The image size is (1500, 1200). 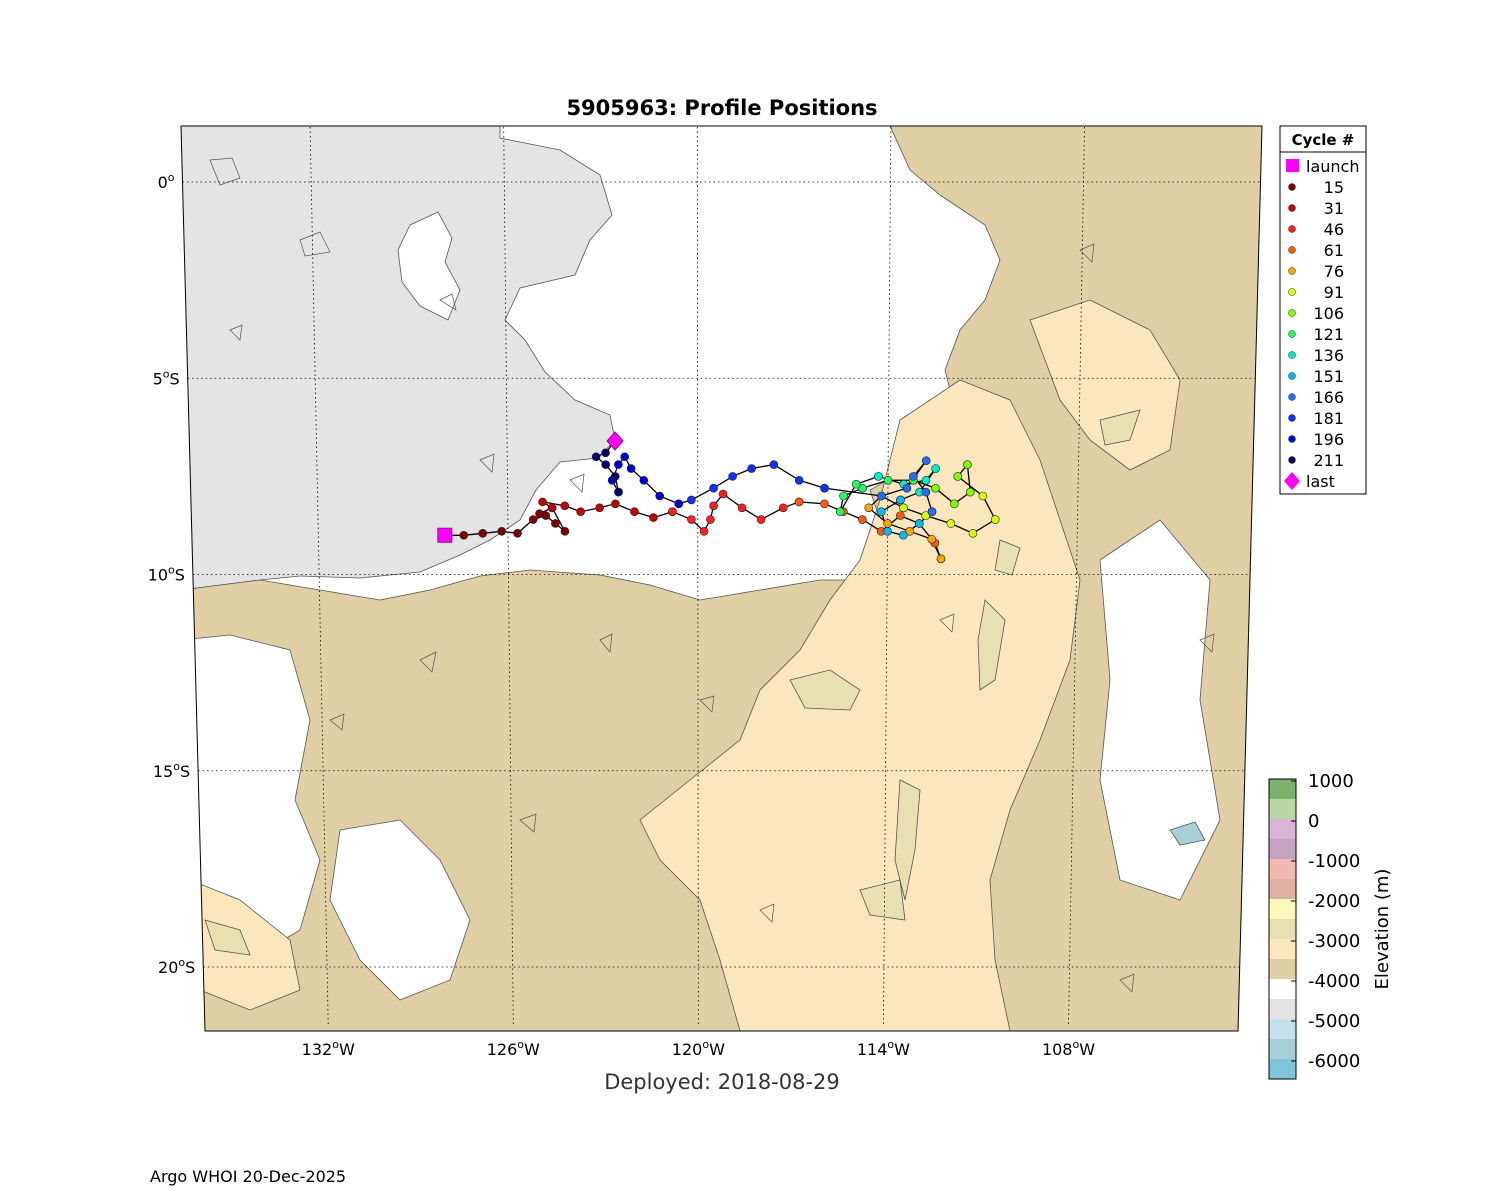 What do you see at coordinates (1316, 229) in the screenshot?
I see `legend-item: 46` at bounding box center [1316, 229].